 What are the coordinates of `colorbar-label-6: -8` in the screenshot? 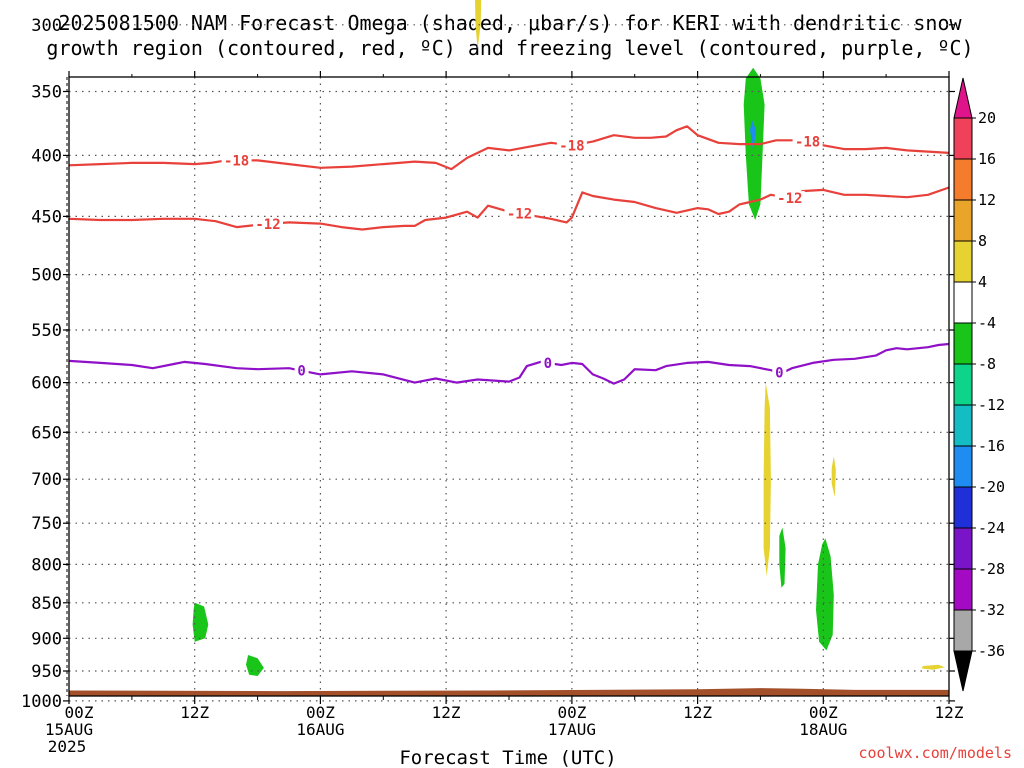 It's located at (987, 364).